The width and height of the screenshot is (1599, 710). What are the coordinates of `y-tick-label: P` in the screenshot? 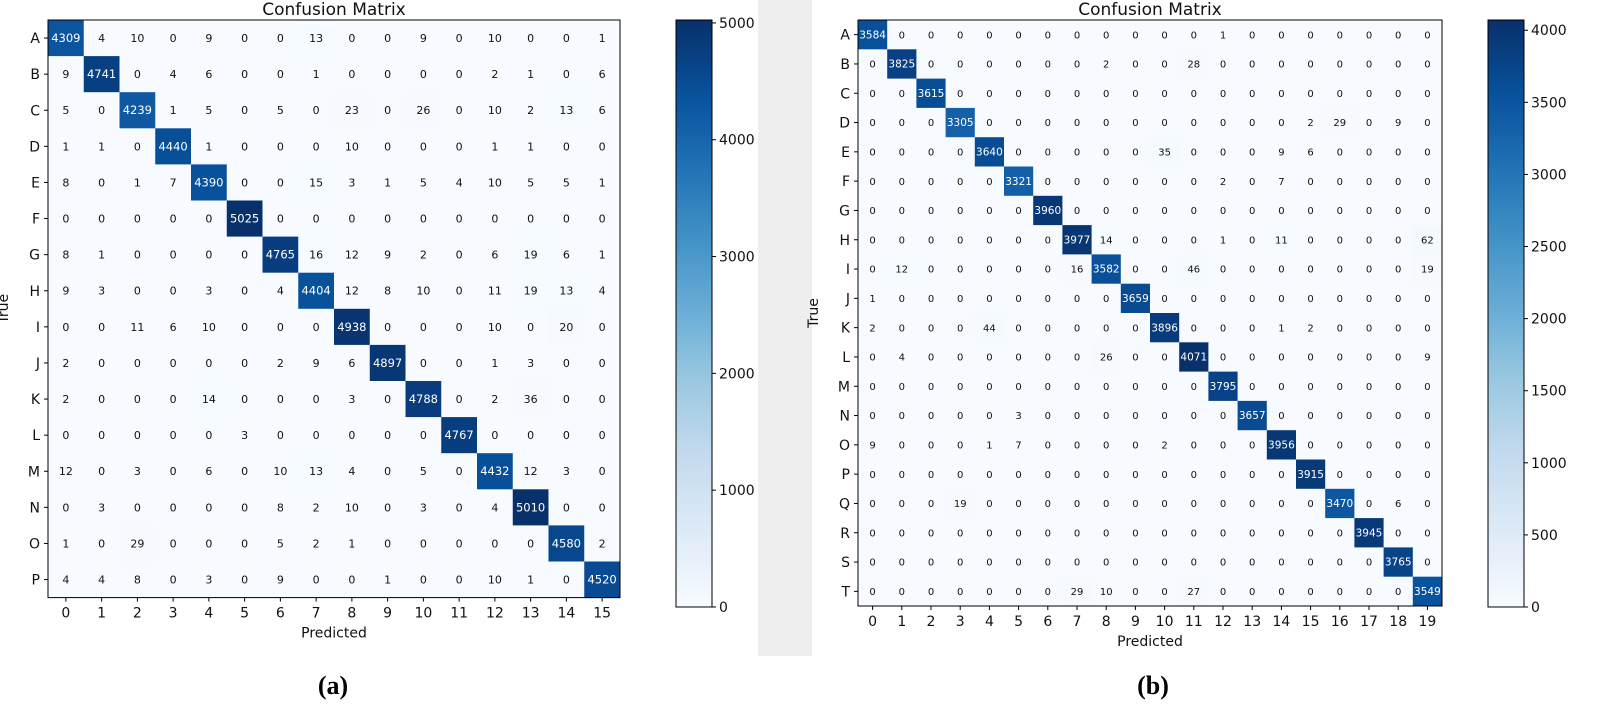 It's located at (846, 475).